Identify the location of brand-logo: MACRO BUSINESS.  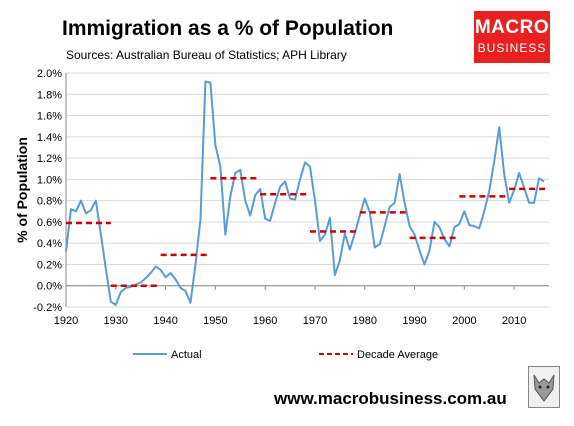
(512, 37).